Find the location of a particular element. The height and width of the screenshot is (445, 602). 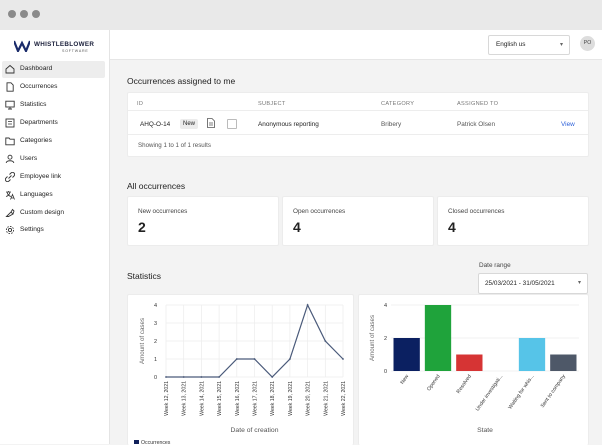

language-select: English us ▾ is located at coordinates (529, 45).